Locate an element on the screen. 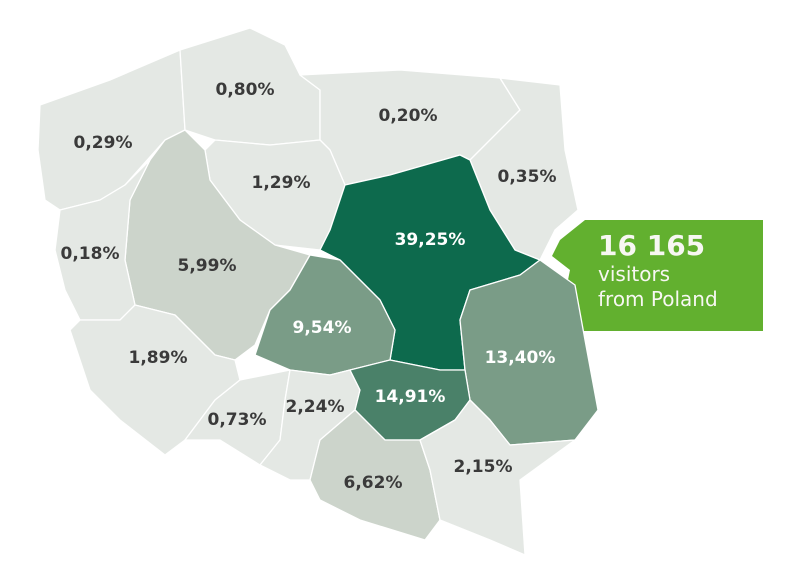 The height and width of the screenshot is (588, 786). visitors-callout: 16 165 visitors from Poland is located at coordinates (658, 272).